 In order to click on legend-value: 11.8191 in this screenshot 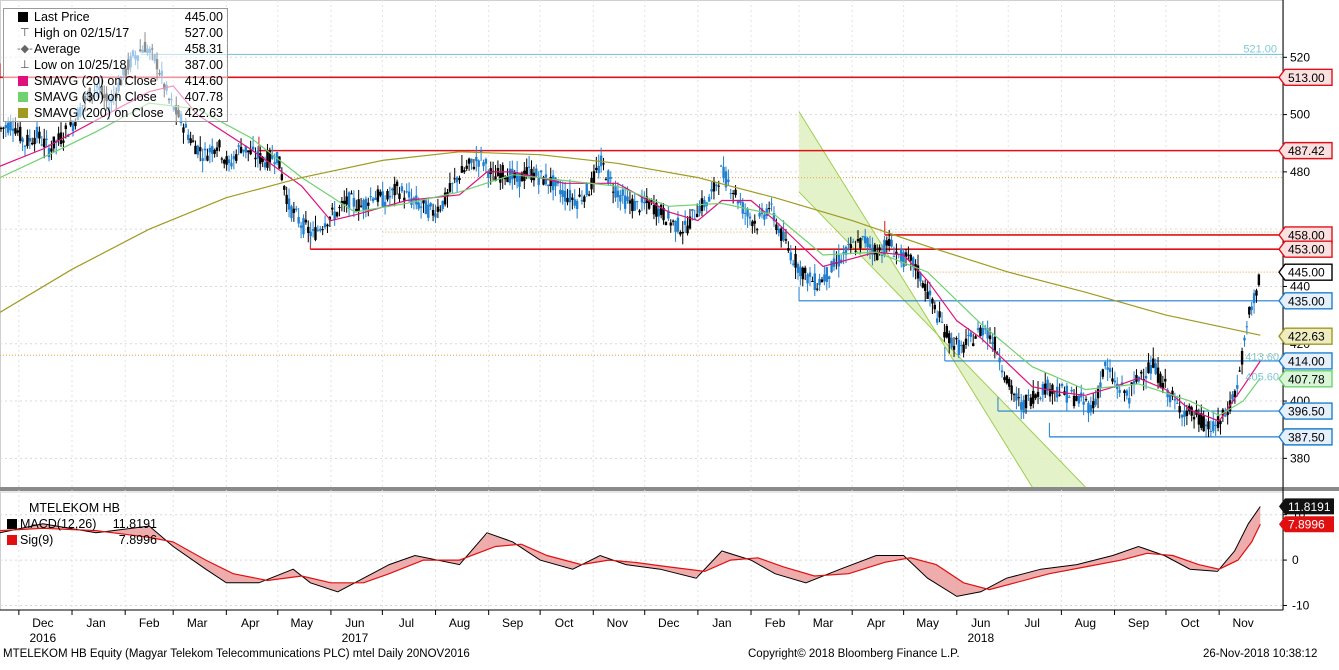, I will do `click(135, 524)`.